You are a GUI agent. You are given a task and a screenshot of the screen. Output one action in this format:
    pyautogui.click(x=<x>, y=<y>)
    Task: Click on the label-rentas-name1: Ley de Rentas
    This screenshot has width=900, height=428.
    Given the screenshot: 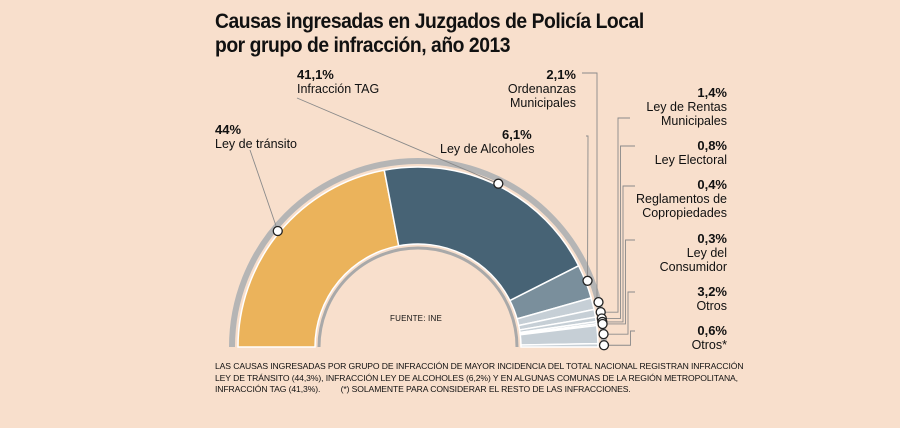 What is the action you would take?
    pyautogui.click(x=686, y=107)
    